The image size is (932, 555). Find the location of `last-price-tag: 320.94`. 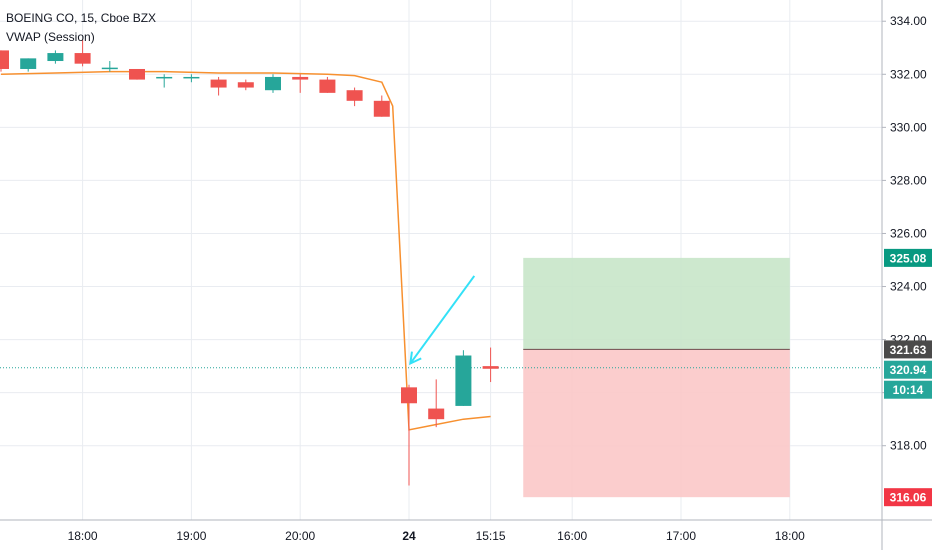

last-price-tag: 320.94 is located at coordinates (908, 370).